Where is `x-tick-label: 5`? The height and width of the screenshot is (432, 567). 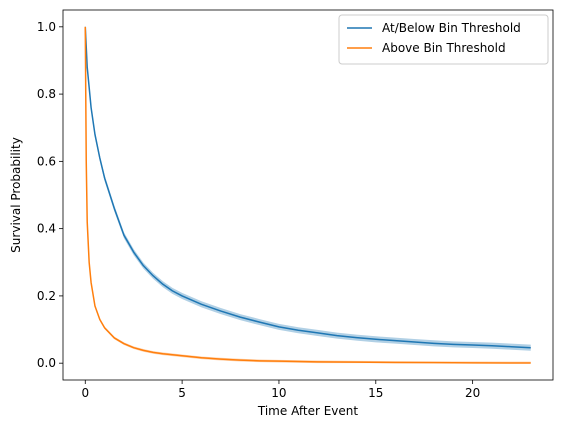 x-tick-label: 5 is located at coordinates (182, 393).